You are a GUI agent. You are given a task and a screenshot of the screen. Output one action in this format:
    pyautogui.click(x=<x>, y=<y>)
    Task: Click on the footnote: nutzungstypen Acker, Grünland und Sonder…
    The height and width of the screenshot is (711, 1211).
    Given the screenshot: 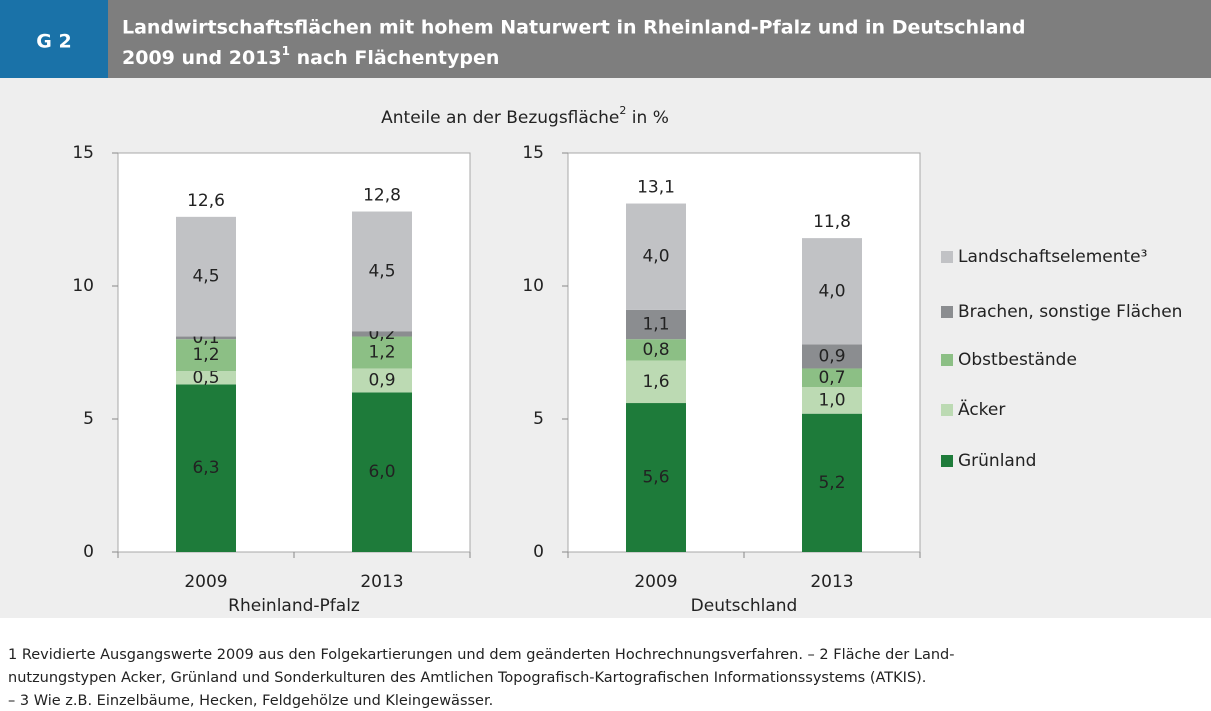 What is the action you would take?
    pyautogui.click(x=467, y=678)
    